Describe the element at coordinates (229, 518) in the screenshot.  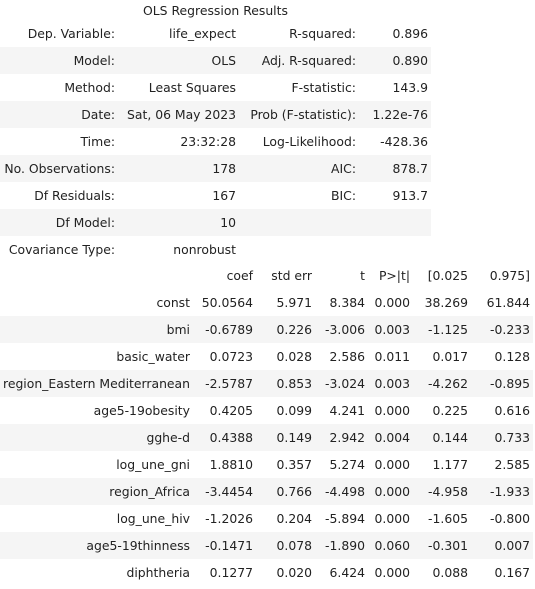
I see `coef-value: -1.2026` at that location.